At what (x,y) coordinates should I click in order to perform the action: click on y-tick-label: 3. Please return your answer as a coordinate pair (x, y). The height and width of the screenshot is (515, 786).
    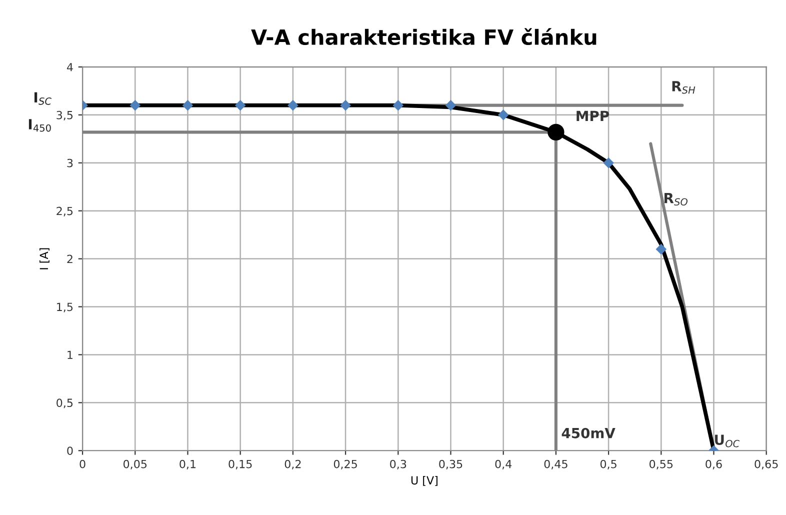
    Looking at the image, I should click on (70, 163).